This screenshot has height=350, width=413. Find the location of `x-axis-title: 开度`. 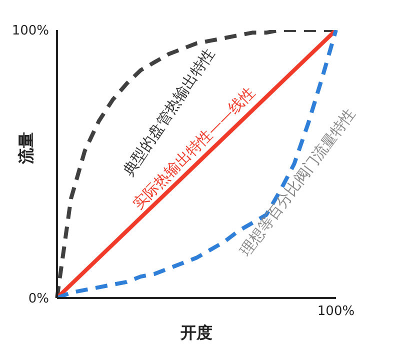

x-axis-title: 开度 is located at coordinates (196, 332).